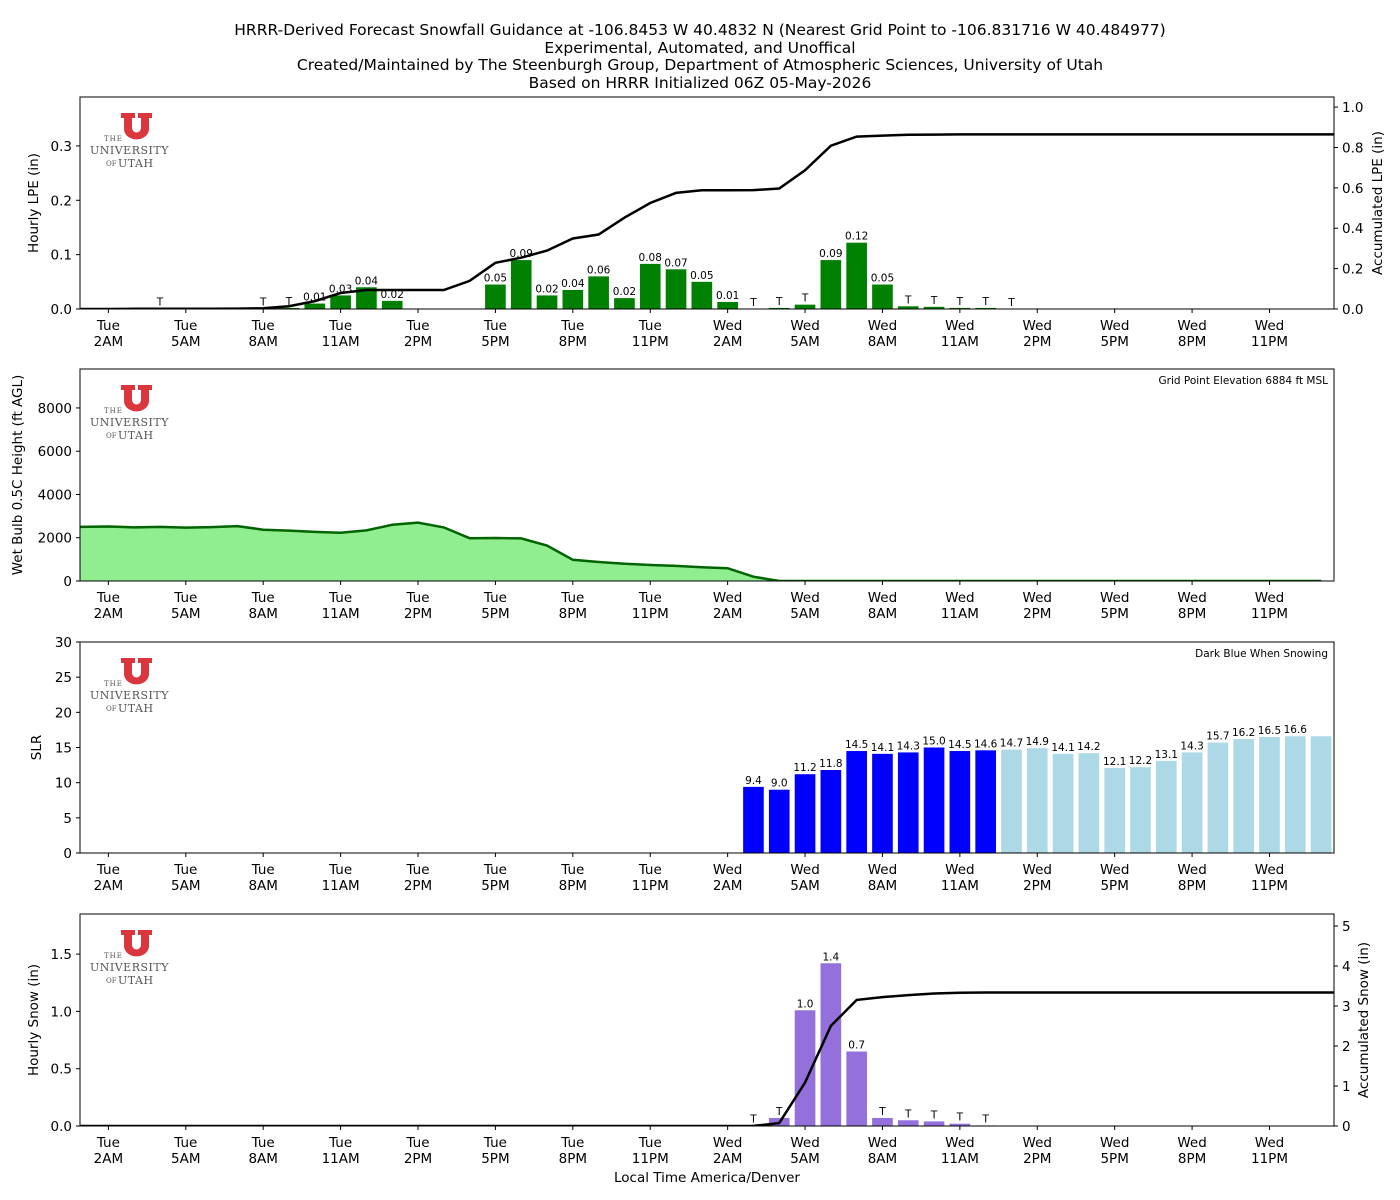 The height and width of the screenshot is (1200, 1400). Describe the element at coordinates (67, 582) in the screenshot. I see `wetbulb-y-tick-label: 0` at that location.